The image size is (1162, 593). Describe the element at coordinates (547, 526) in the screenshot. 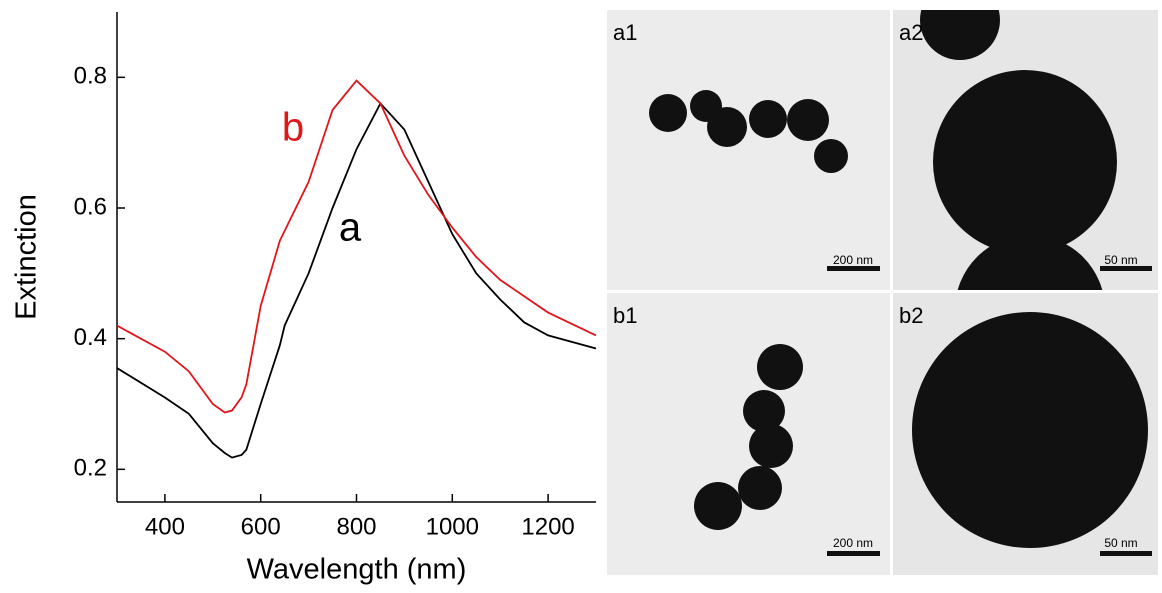

I see `x-tick-label: 1200` at that location.